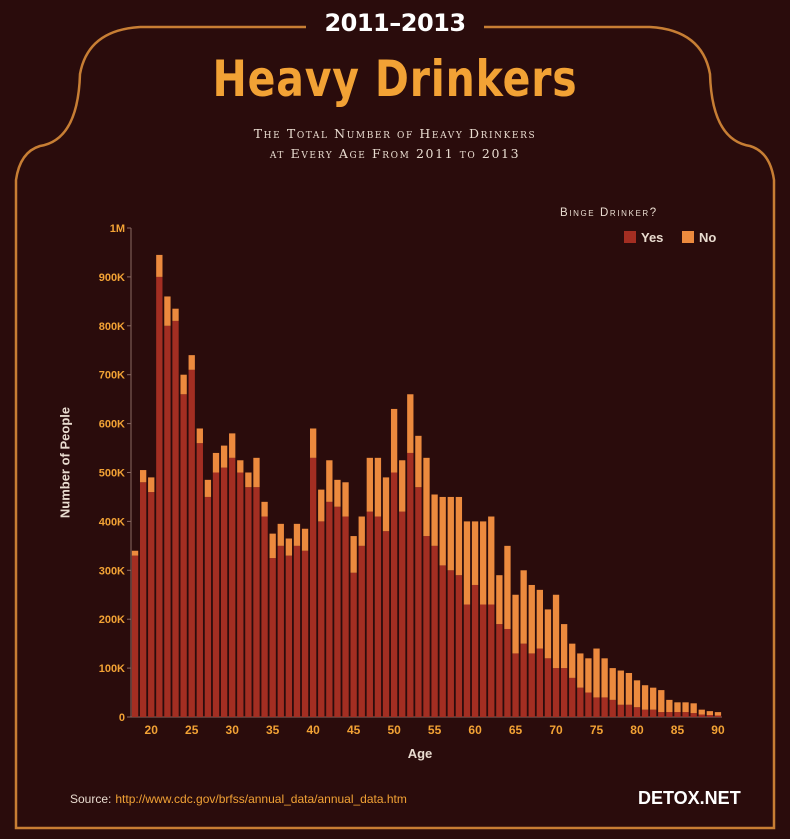 This screenshot has width=790, height=839. I want to click on x-tick-label: 70, so click(556, 730).